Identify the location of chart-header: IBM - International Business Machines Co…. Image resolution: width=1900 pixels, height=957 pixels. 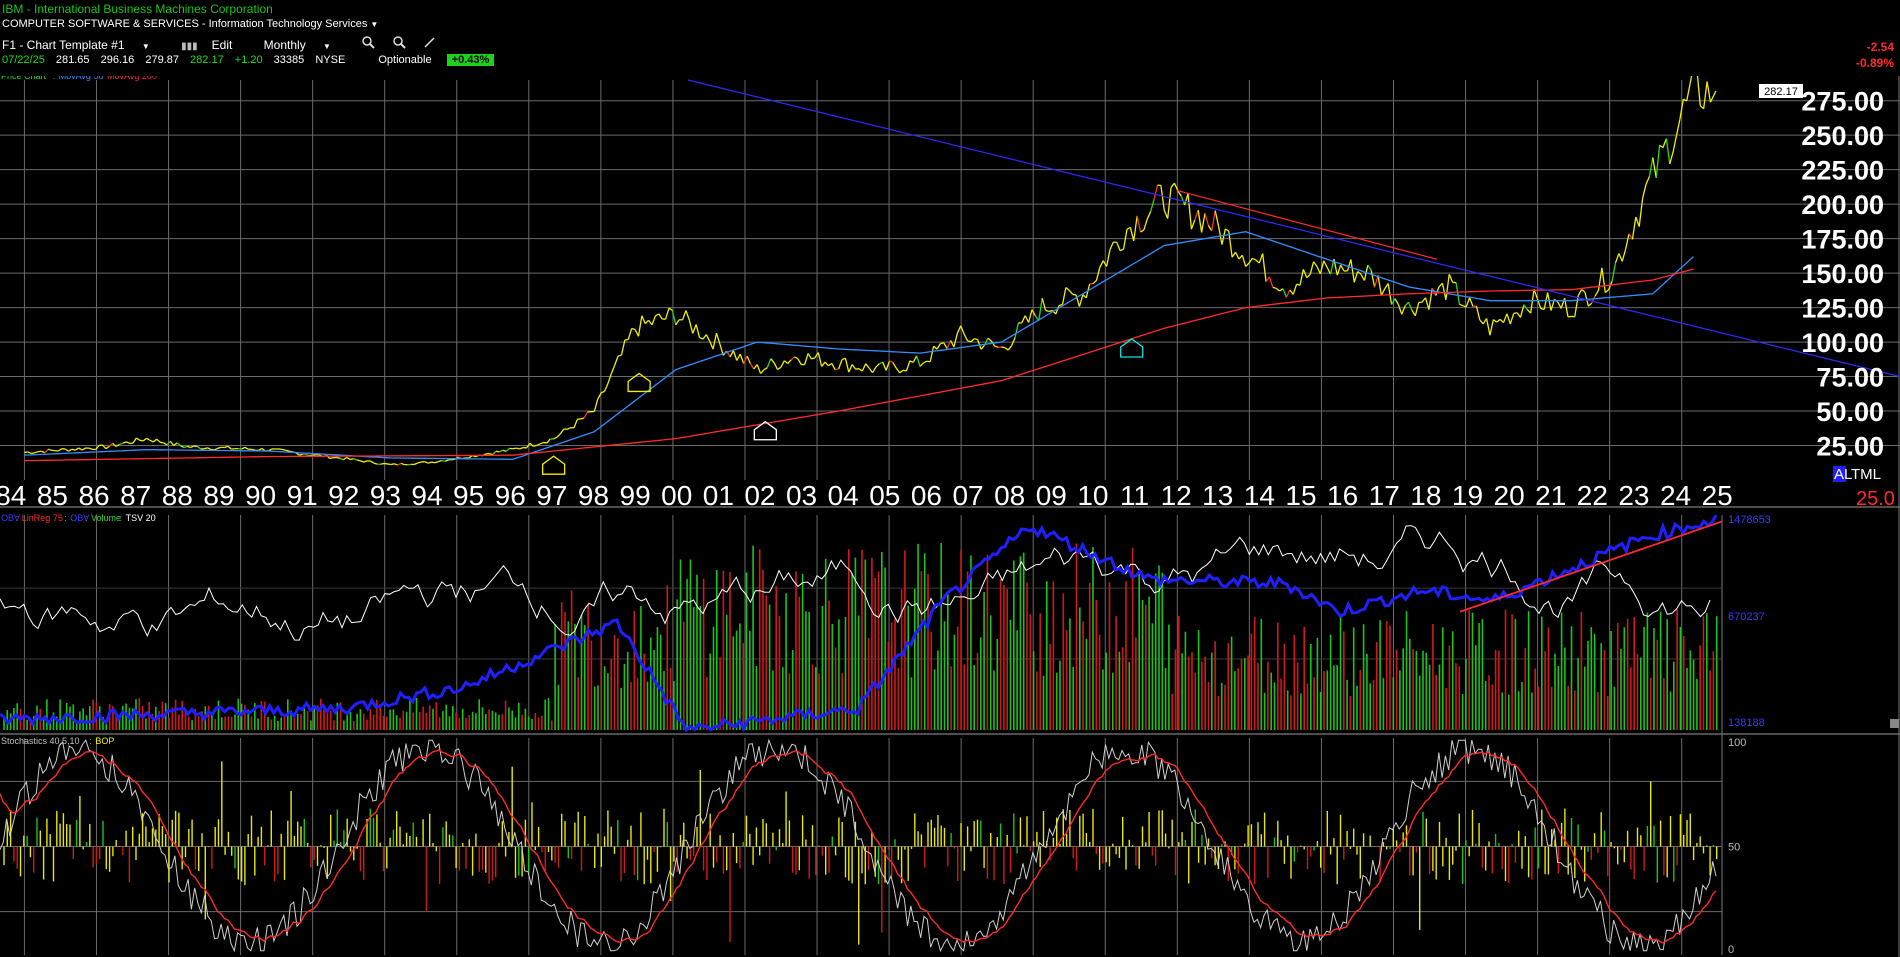
(950, 38).